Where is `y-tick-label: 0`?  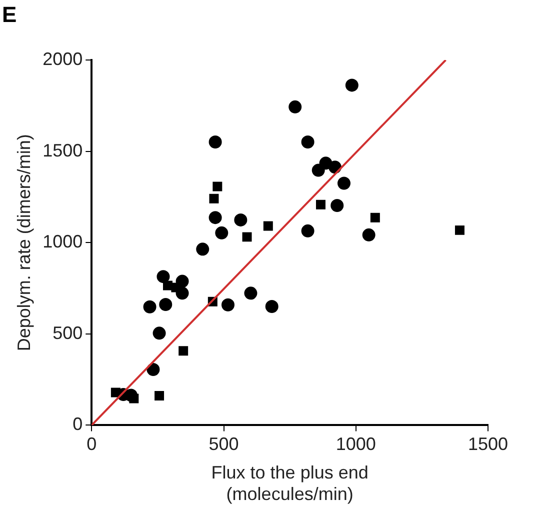
y-tick-label: 0 is located at coordinates (77, 424).